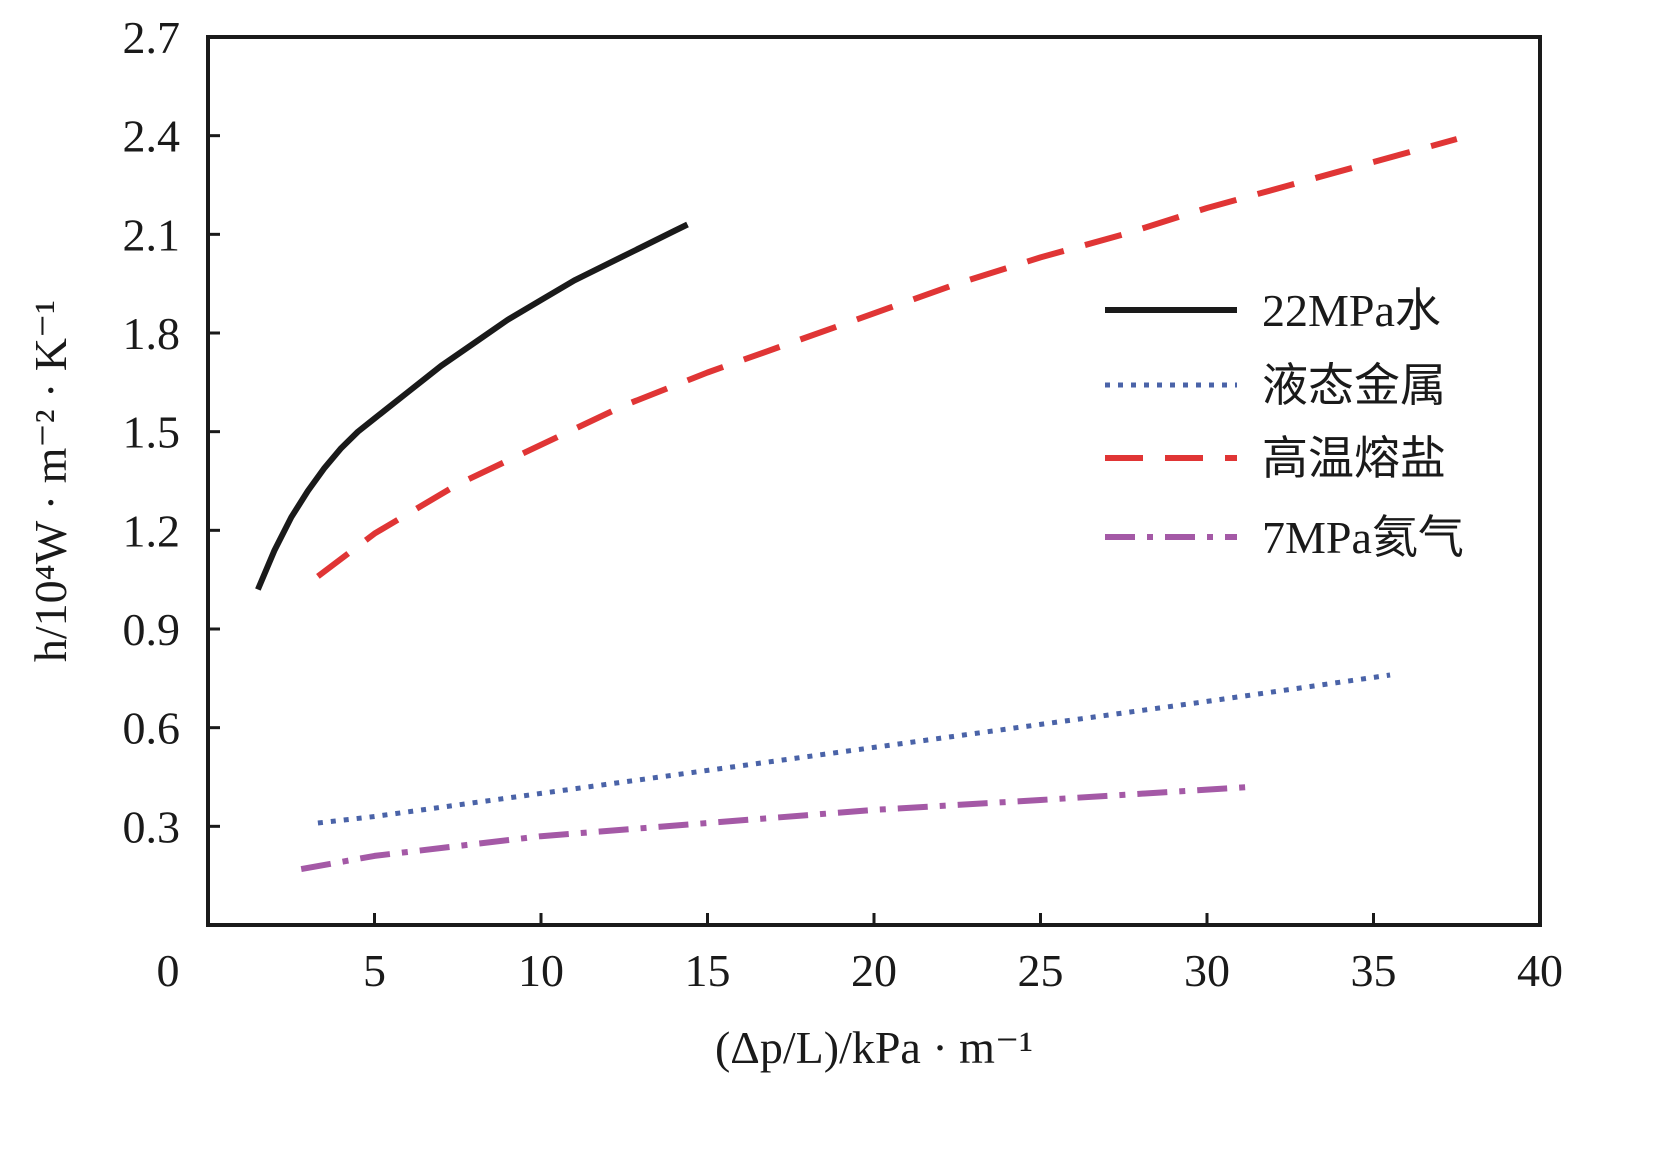 The width and height of the screenshot is (1668, 1150). I want to click on y-tick-label: 1.5, so click(152, 432).